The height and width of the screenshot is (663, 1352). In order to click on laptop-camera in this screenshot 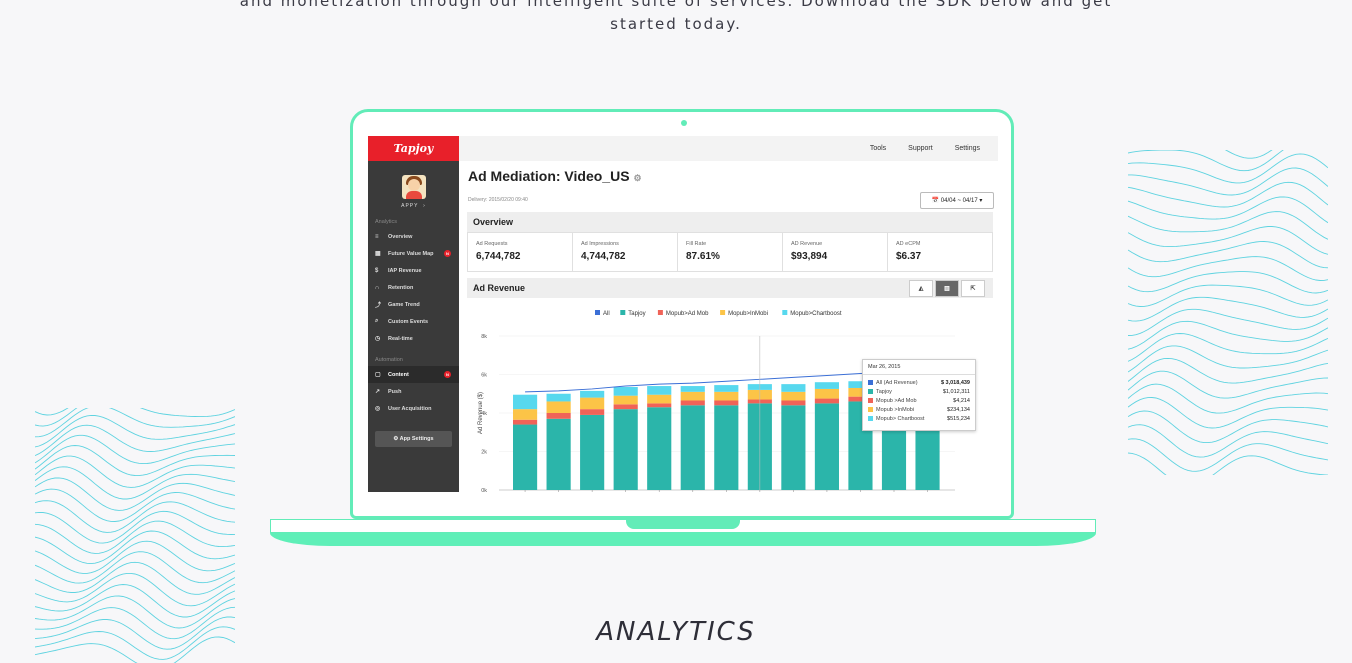, I will do `click(684, 123)`.